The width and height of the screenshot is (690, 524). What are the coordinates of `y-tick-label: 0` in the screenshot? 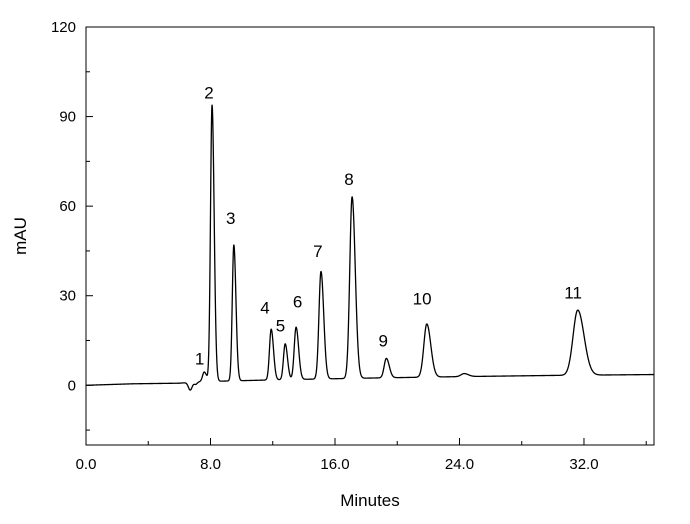 It's located at (72, 385).